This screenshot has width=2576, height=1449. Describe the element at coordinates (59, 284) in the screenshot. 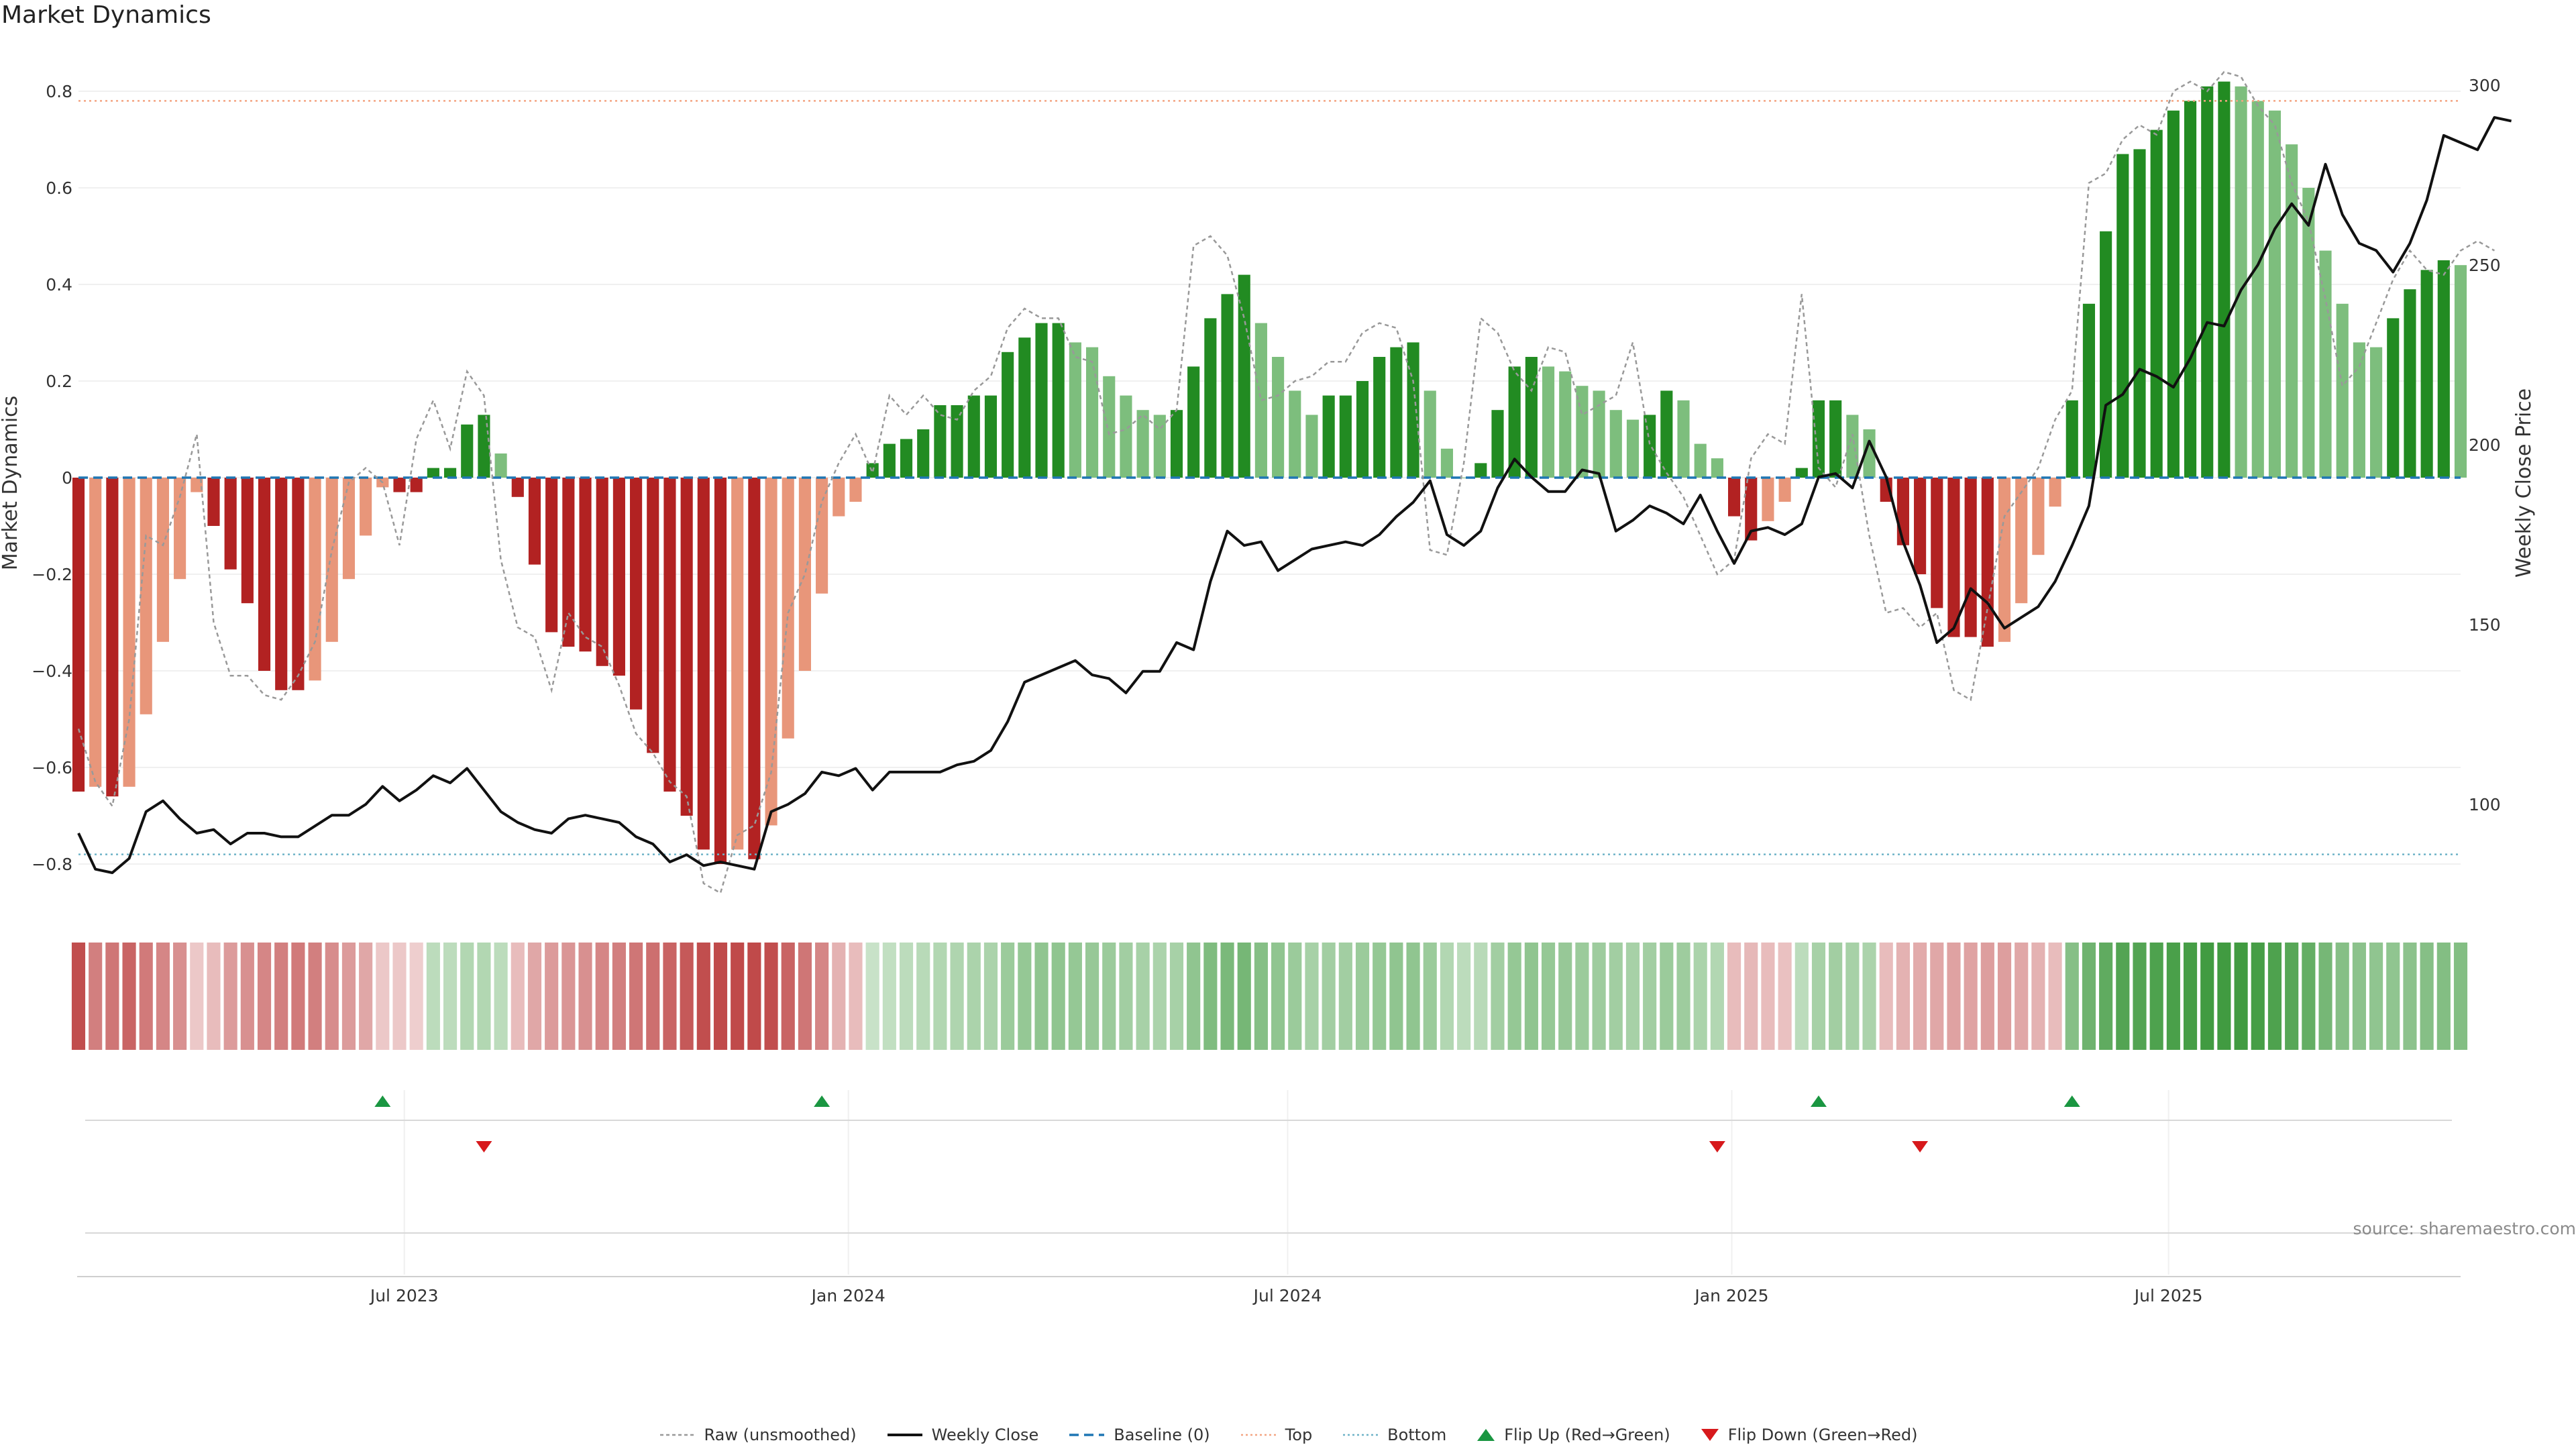

I see `y-tick-label-left: 0.4` at that location.